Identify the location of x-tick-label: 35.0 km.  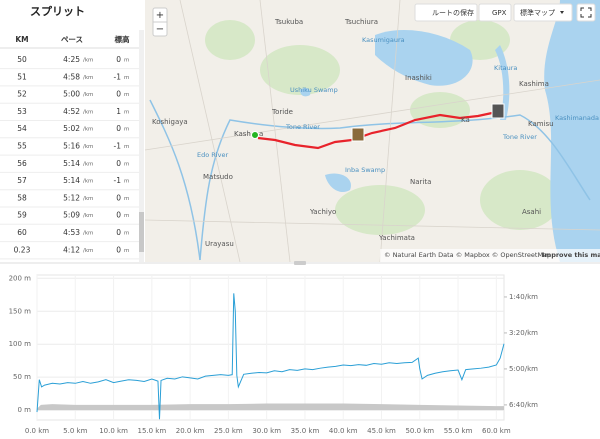
(305, 431).